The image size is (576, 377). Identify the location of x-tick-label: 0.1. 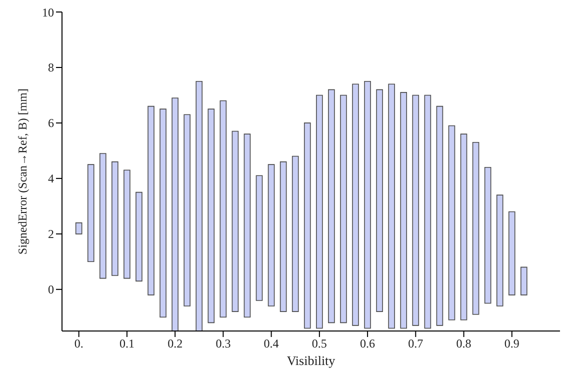
(126, 343).